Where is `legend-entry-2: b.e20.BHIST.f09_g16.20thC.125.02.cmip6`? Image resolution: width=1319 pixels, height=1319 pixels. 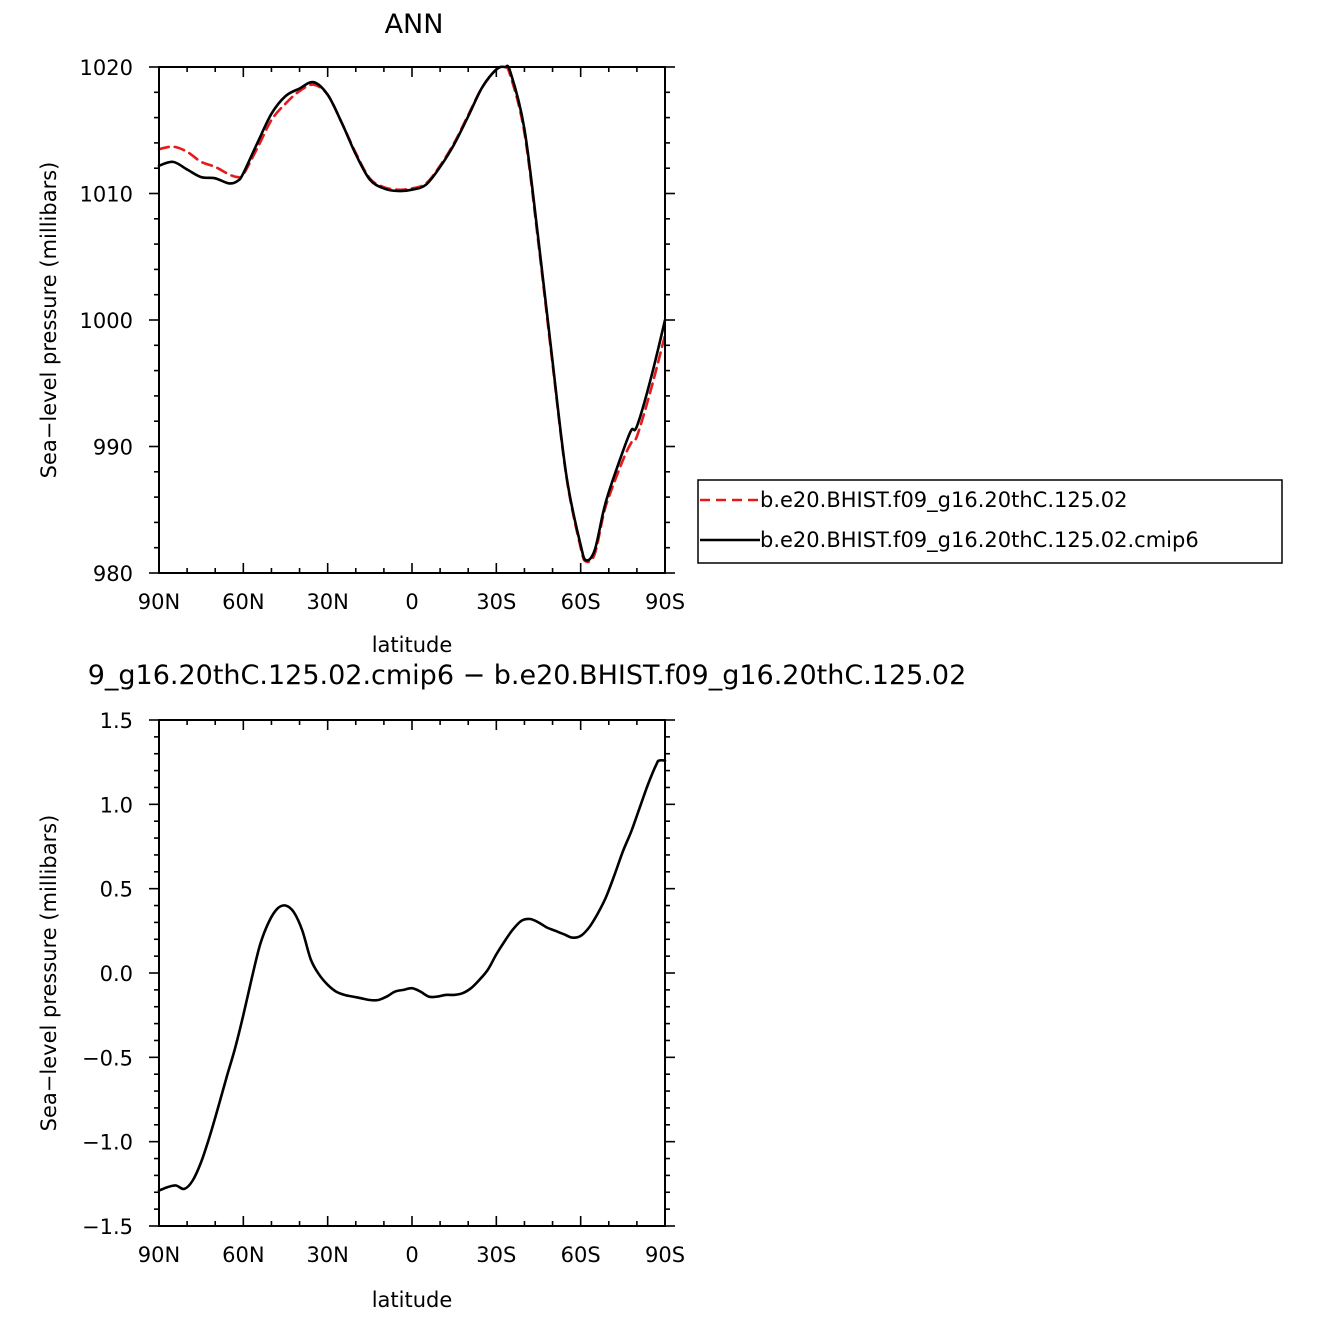 legend-entry-2: b.e20.BHIST.f09_g16.20thC.125.02.cmip6 is located at coordinates (979, 540).